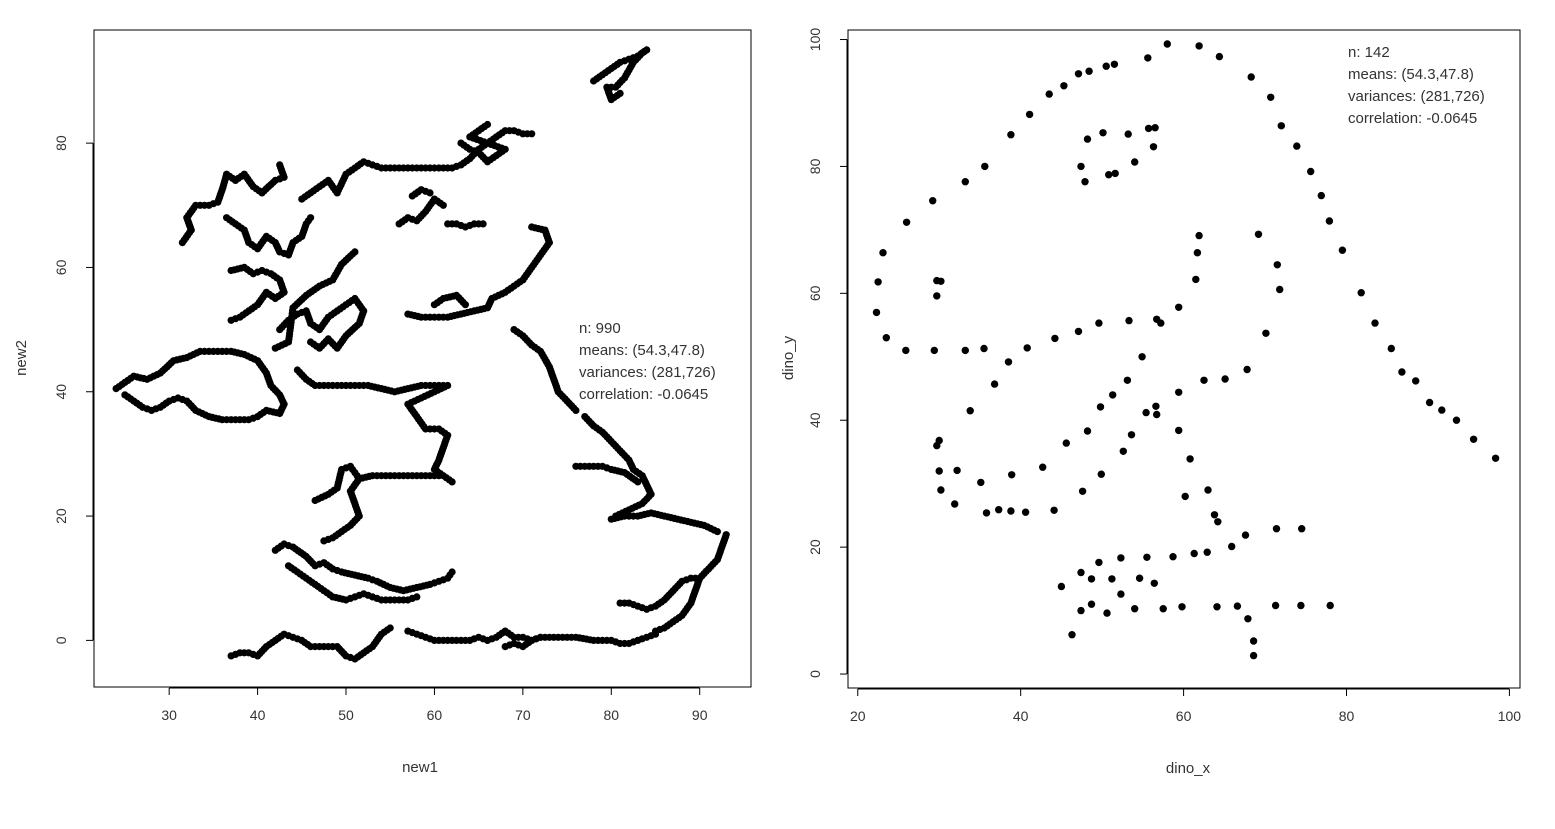 Image resolution: width=1555 pixels, height=829 pixels. I want to click on left-stat-means: means: (54.3,47.8), so click(642, 350).